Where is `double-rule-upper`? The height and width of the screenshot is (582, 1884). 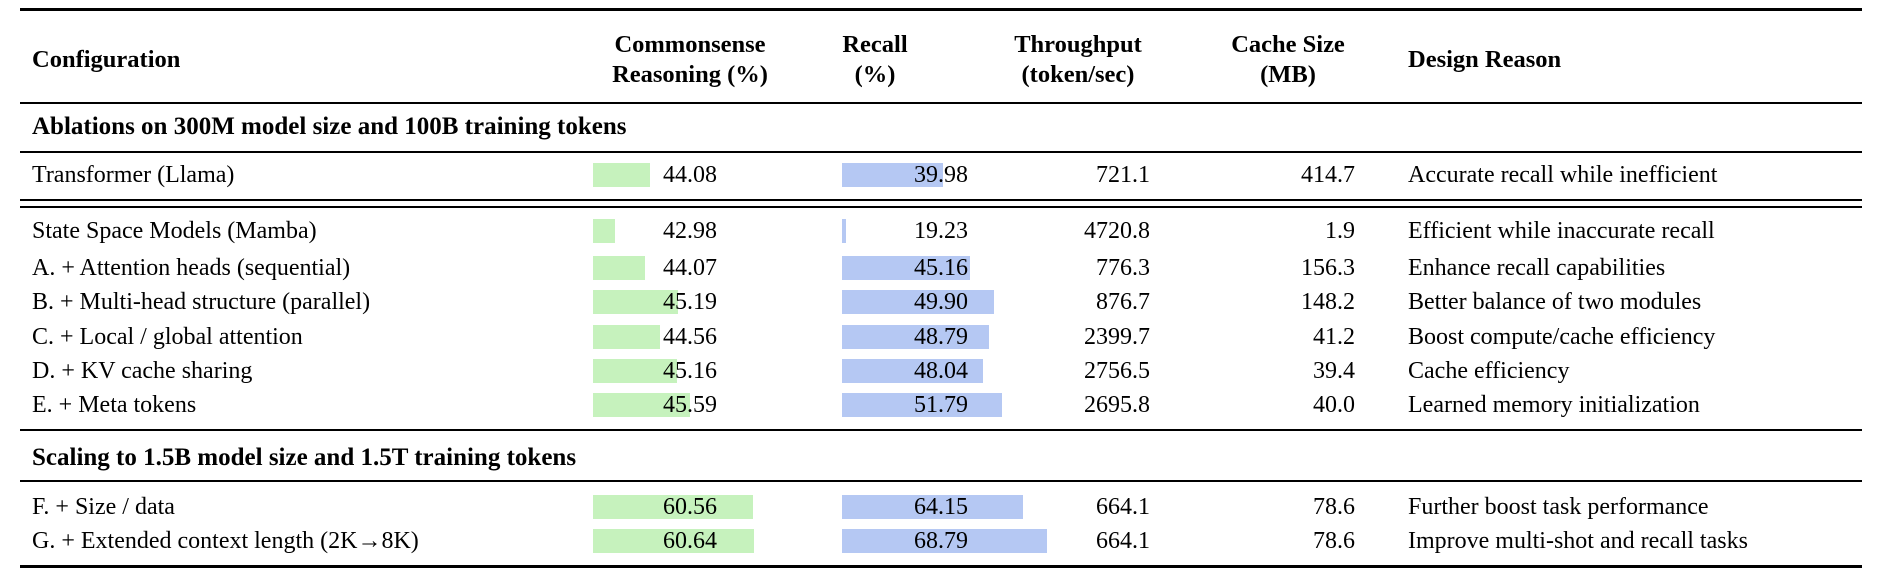 double-rule-upper is located at coordinates (941, 200).